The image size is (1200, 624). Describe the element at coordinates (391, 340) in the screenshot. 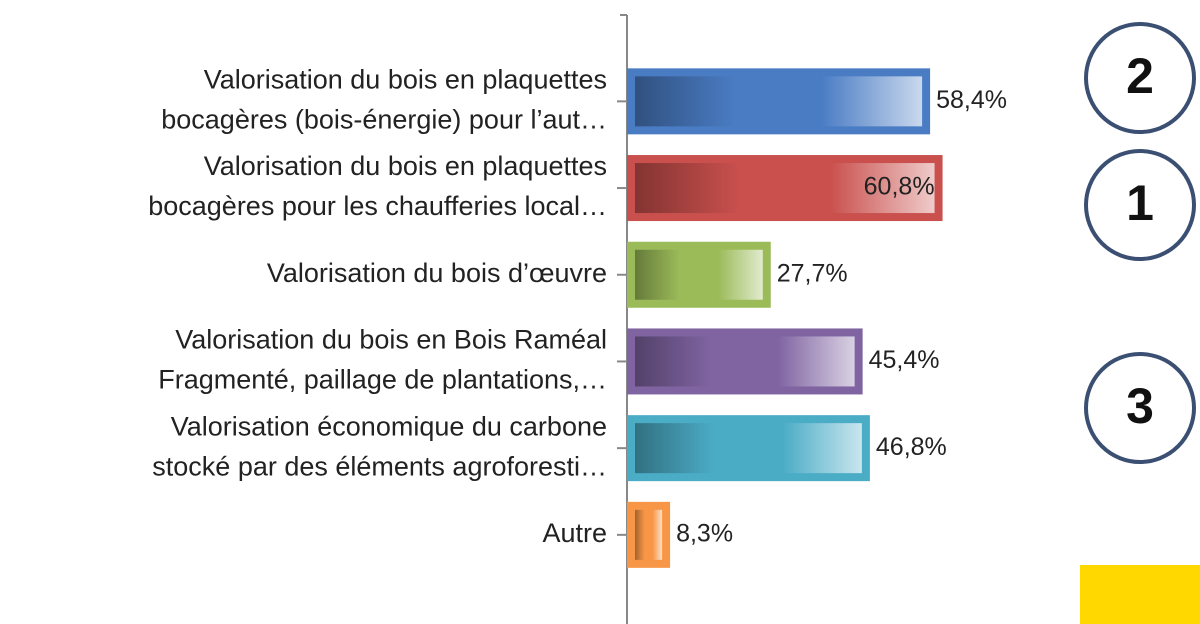

I see `category-label: Valorisation du bois en Bois Raméal` at that location.